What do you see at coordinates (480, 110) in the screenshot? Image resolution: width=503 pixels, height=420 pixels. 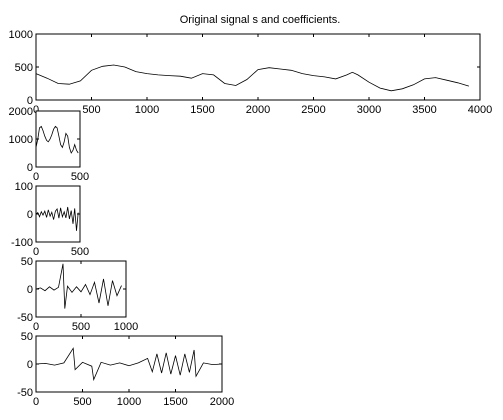 I see `original-signal-x-tick-label: 4000` at bounding box center [480, 110].